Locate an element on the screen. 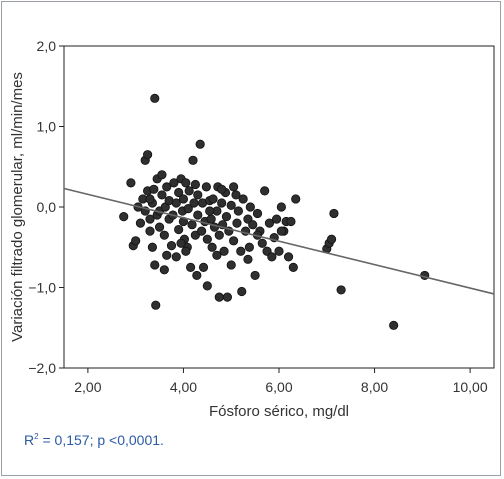  y-tick-label: −1,0 is located at coordinates (42, 288).